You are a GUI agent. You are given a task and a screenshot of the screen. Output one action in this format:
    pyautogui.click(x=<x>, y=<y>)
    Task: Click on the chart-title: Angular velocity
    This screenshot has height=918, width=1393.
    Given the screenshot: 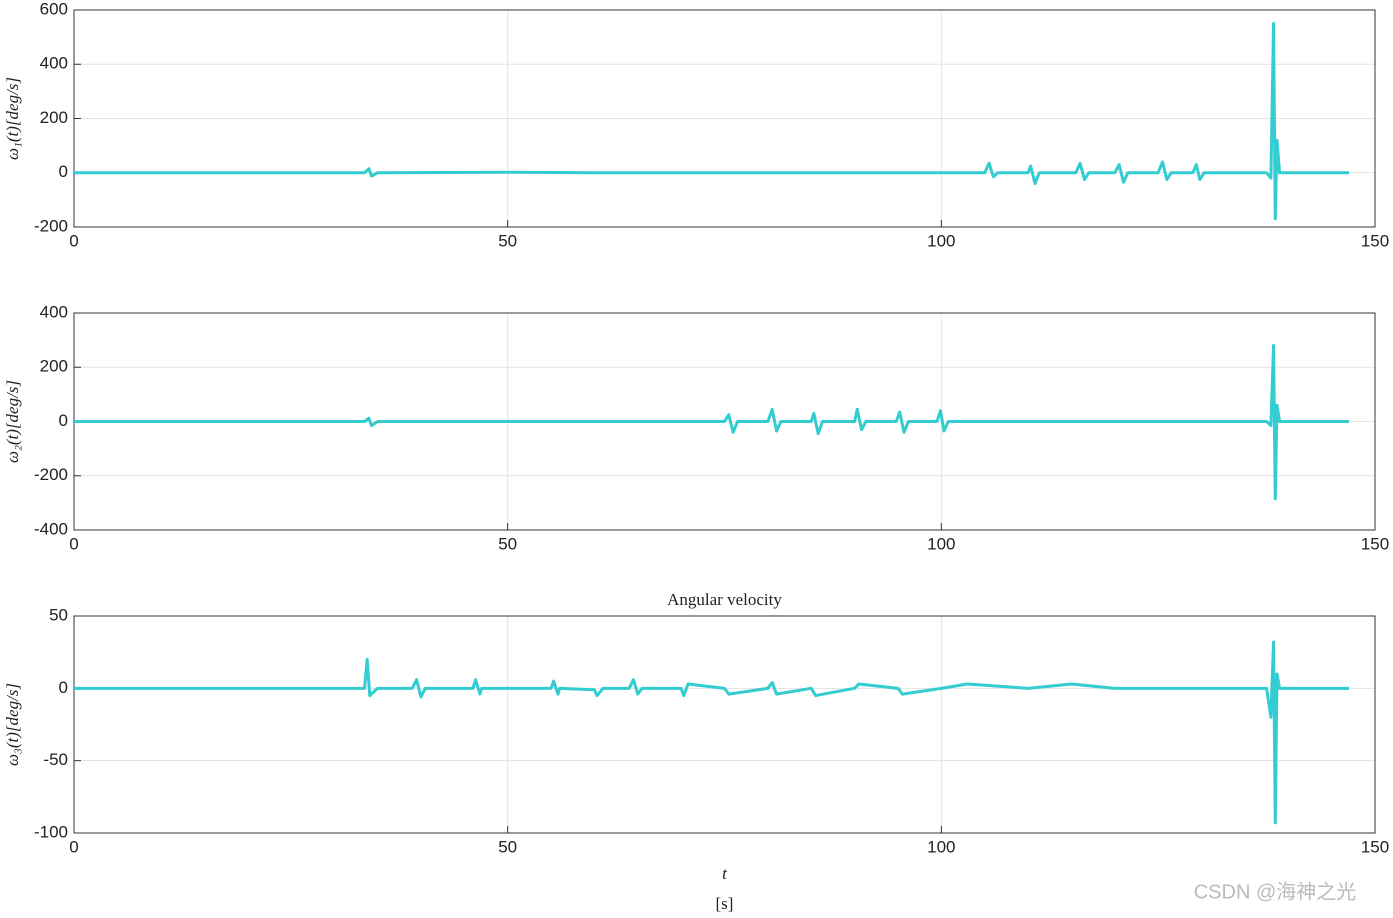 What is the action you would take?
    pyautogui.click(x=724, y=599)
    